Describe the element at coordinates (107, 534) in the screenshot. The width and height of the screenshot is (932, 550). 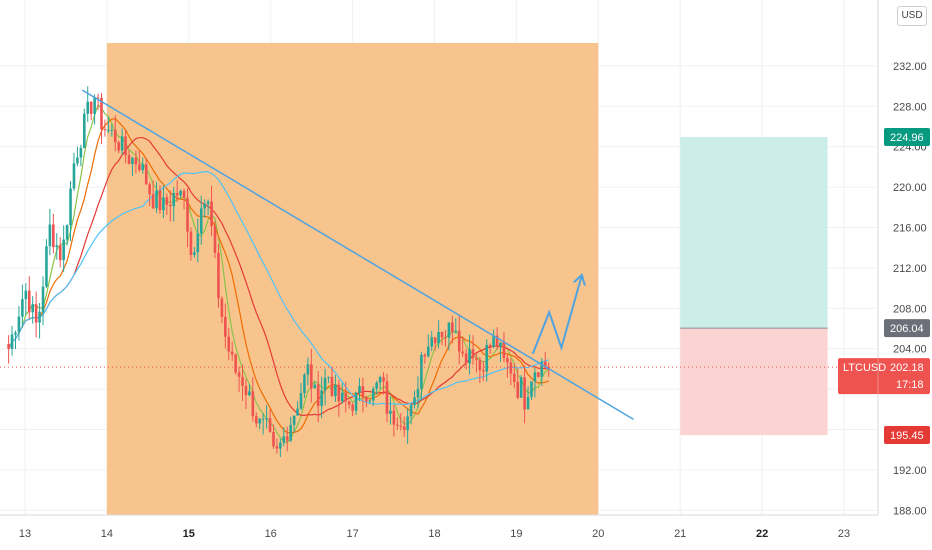
I see `x-tick-label: 14` at that location.